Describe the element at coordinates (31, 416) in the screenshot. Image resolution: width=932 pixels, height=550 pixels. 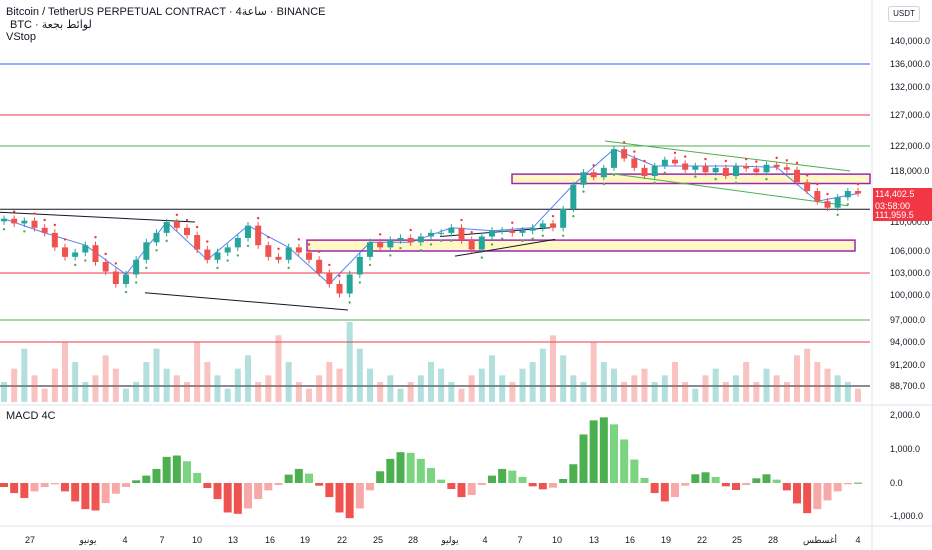
I see `indicator-label-macd: MACD 4C` at that location.